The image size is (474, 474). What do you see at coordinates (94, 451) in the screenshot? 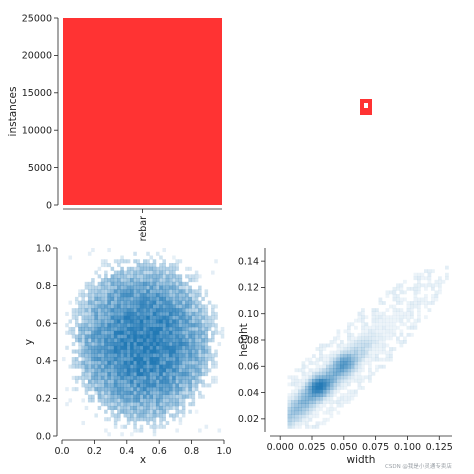
I see `xy-x-tick-label: 0.2` at bounding box center [94, 451].